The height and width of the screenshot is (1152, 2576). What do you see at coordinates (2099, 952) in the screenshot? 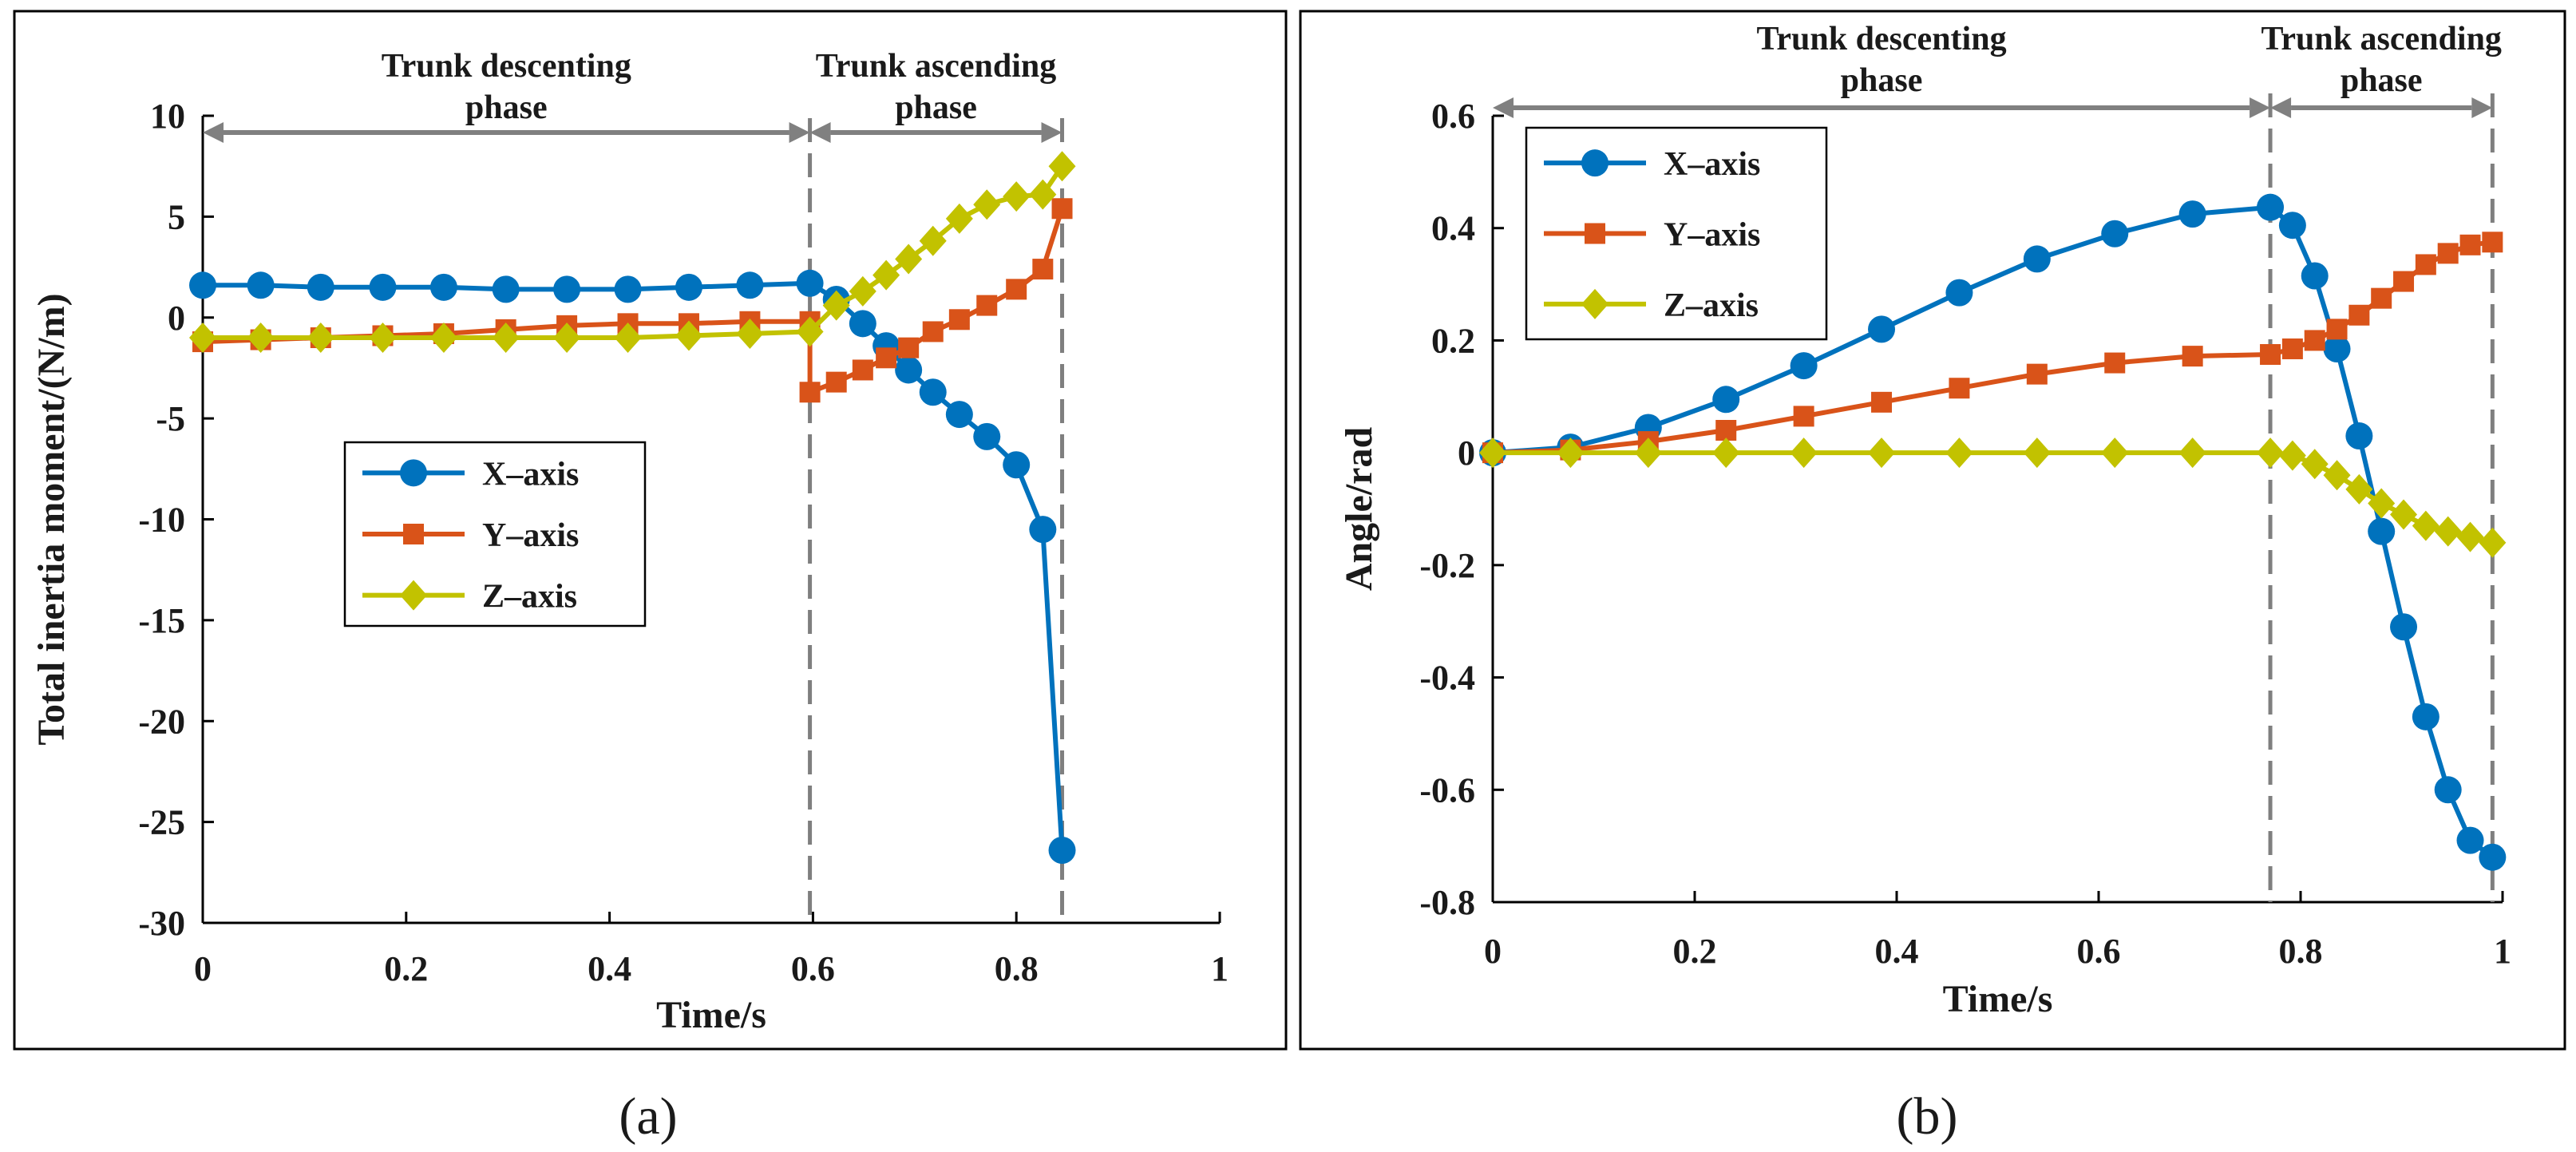
I see `x-tick-label: 0.6` at bounding box center [2099, 952].